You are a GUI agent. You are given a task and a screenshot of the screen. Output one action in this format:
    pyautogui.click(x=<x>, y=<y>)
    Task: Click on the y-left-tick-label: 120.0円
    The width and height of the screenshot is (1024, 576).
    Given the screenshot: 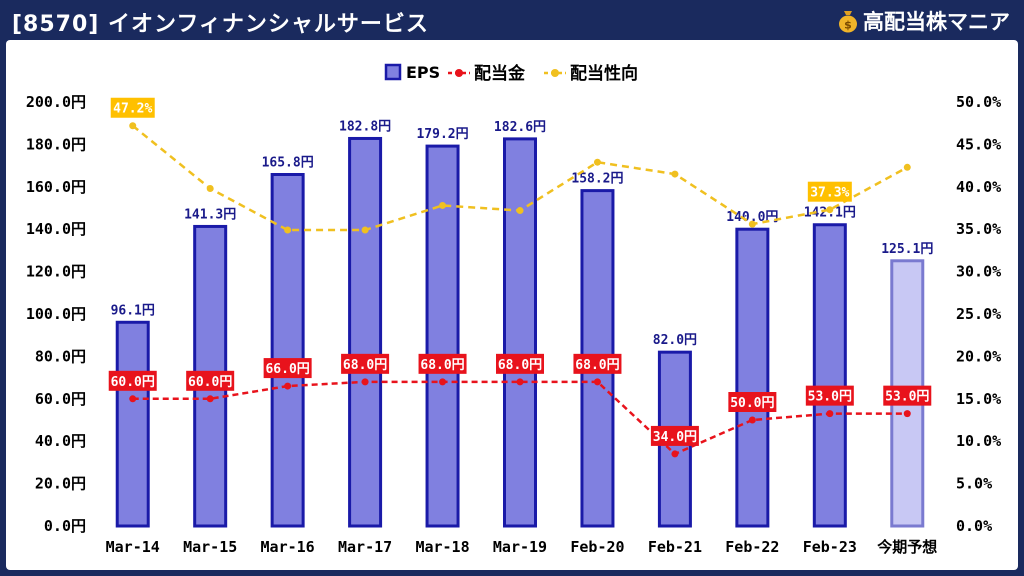 What is the action you would take?
    pyautogui.click(x=56, y=272)
    